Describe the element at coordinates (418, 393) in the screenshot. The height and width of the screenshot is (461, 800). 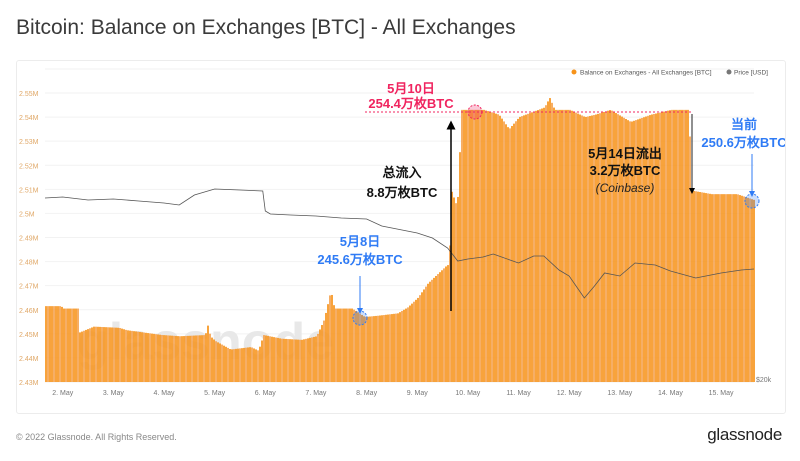
I see `x-tick-label: 9. May` at that location.